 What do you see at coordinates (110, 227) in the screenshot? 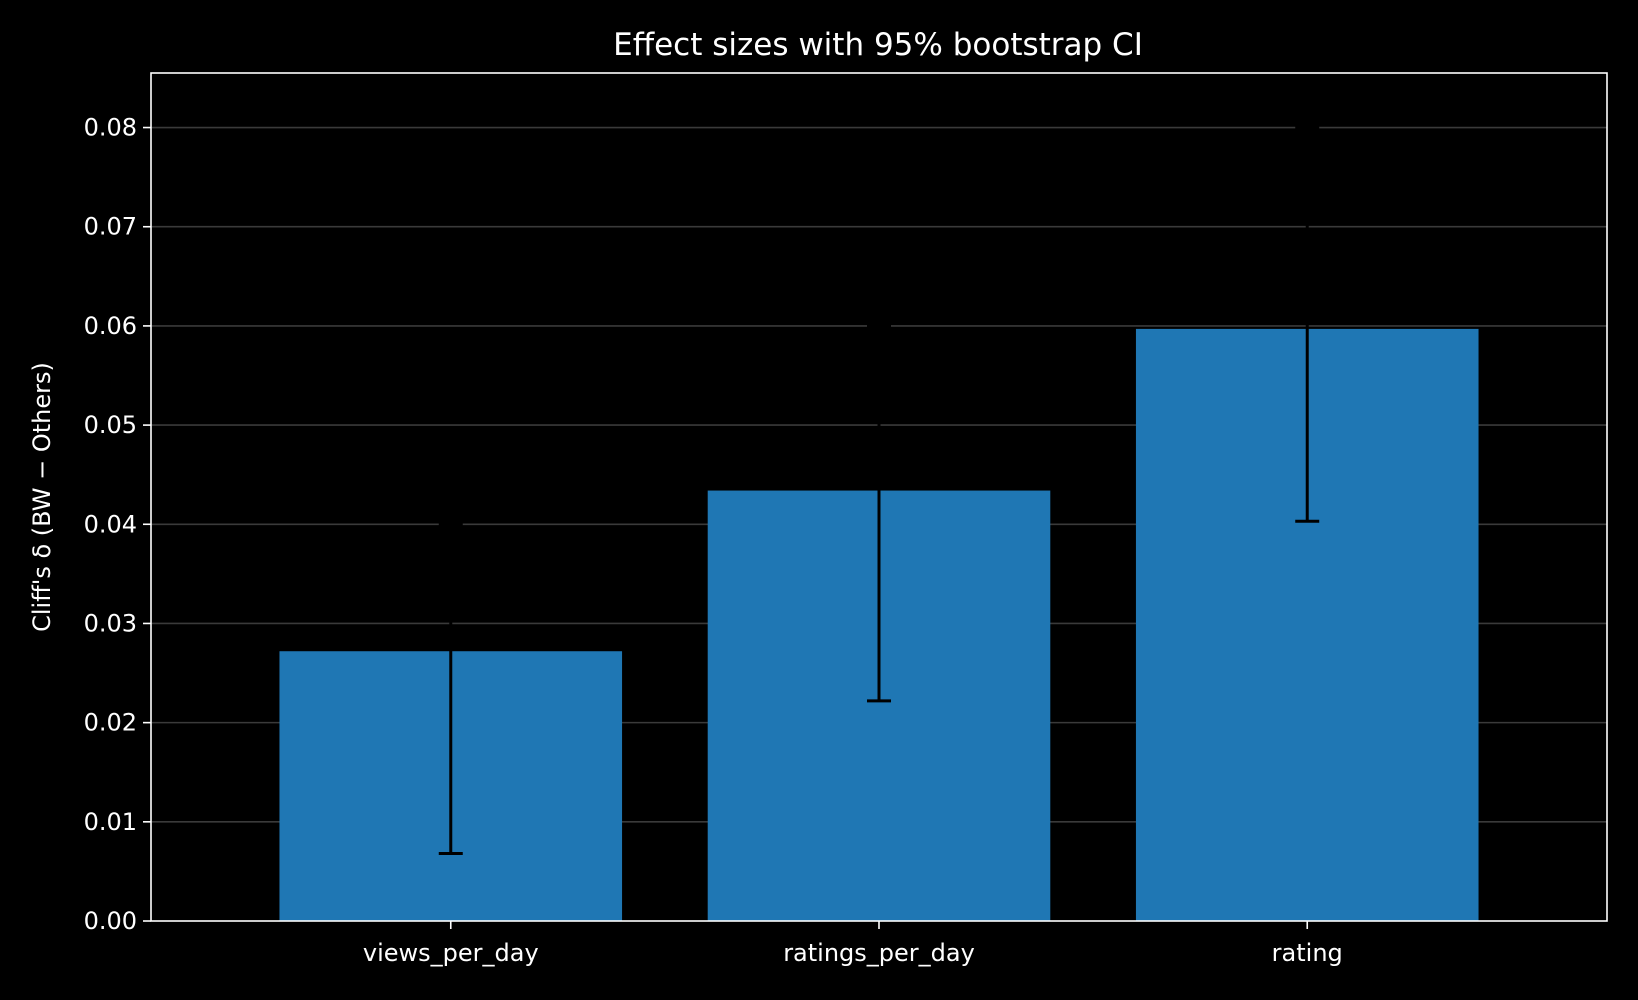
I see `y-tick-label: 0.07` at bounding box center [110, 227].